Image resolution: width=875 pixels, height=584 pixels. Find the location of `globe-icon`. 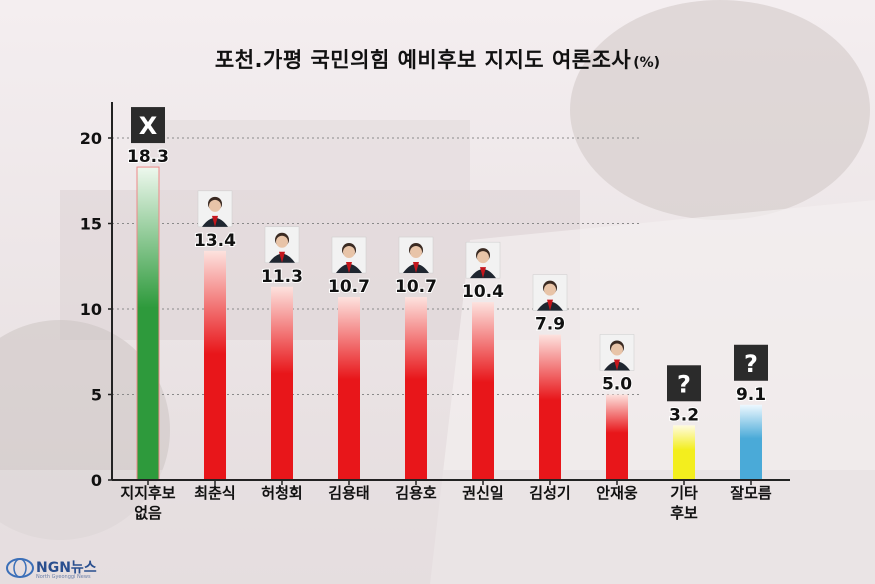

globe-icon is located at coordinates (20, 568).